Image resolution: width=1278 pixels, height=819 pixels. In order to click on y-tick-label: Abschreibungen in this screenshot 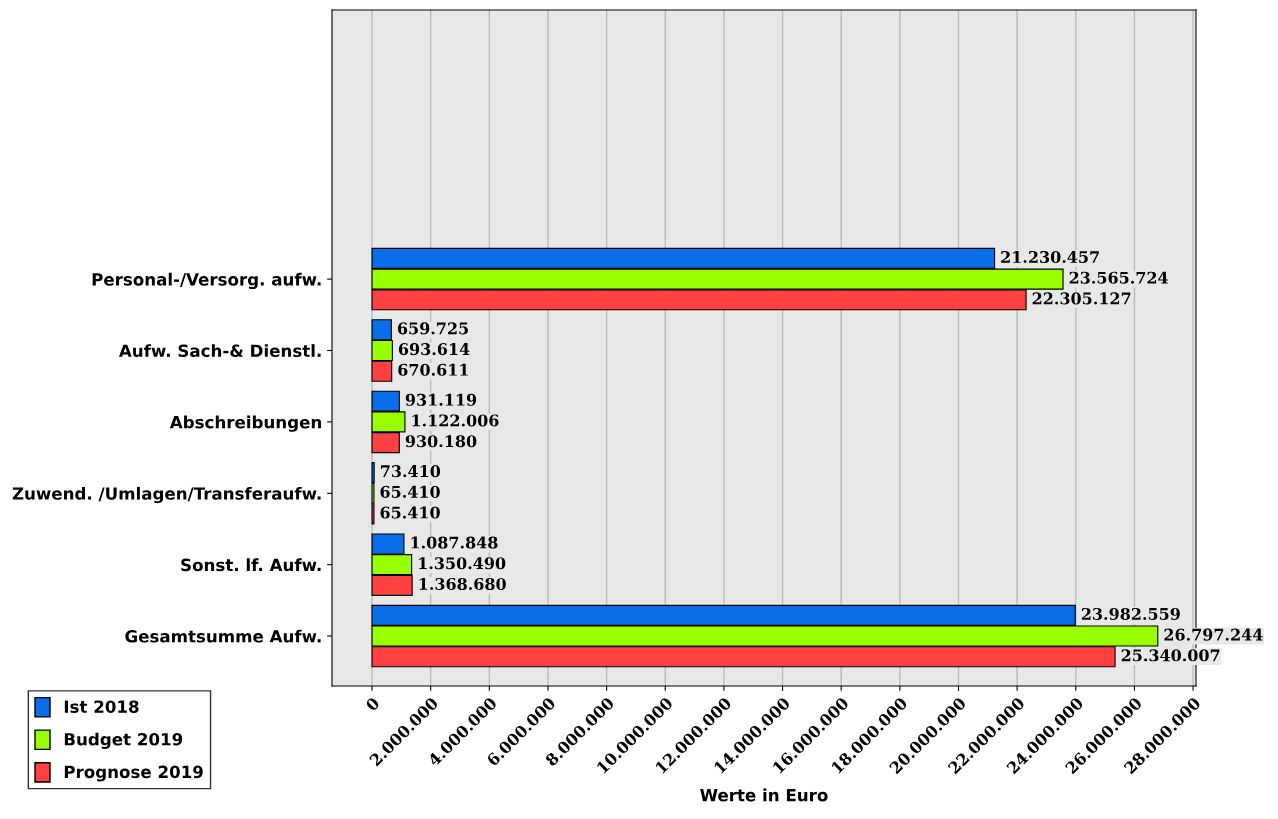, I will do `click(245, 423)`.